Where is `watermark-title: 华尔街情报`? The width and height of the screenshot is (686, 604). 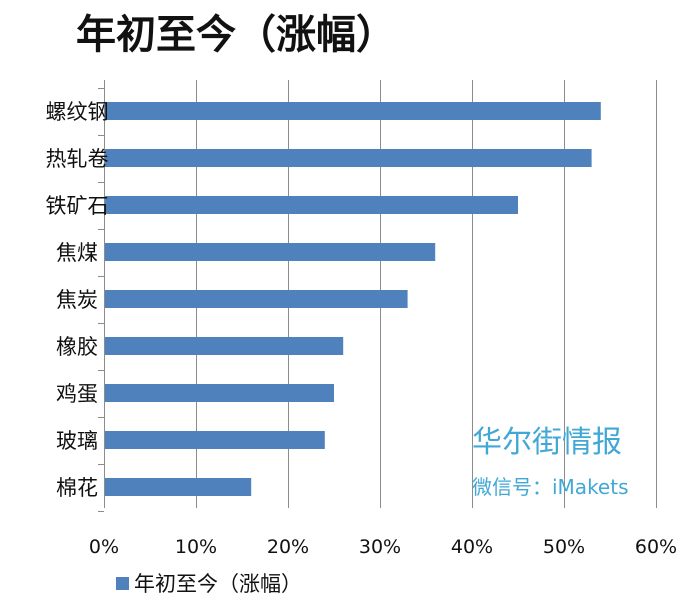 watermark-title: 华尔街情报 is located at coordinates (547, 442).